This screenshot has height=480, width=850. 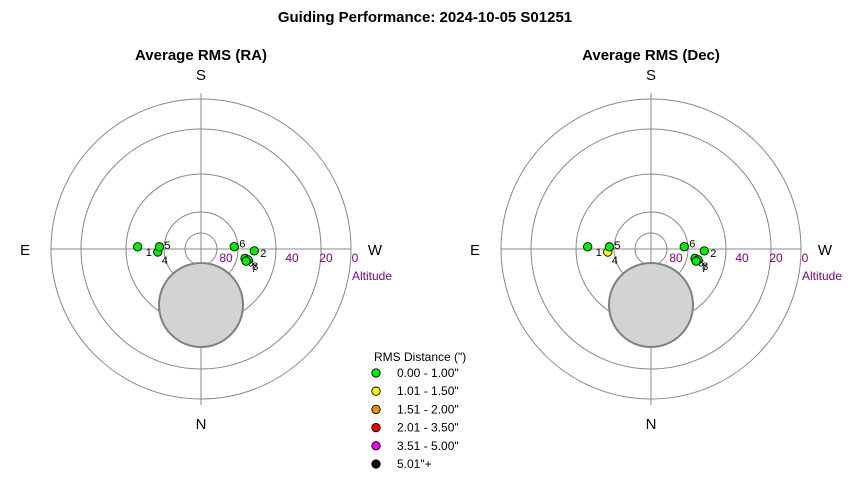 I want to click on legend-title: RMS Distance ("), so click(x=420, y=357).